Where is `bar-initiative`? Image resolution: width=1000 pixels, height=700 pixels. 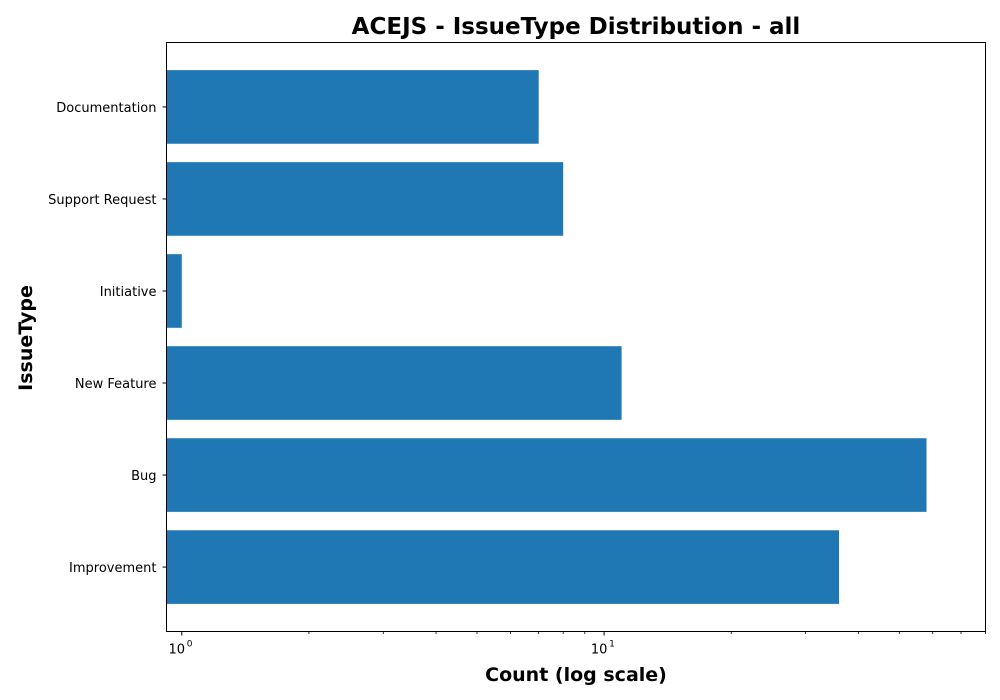 bar-initiative is located at coordinates (174, 291).